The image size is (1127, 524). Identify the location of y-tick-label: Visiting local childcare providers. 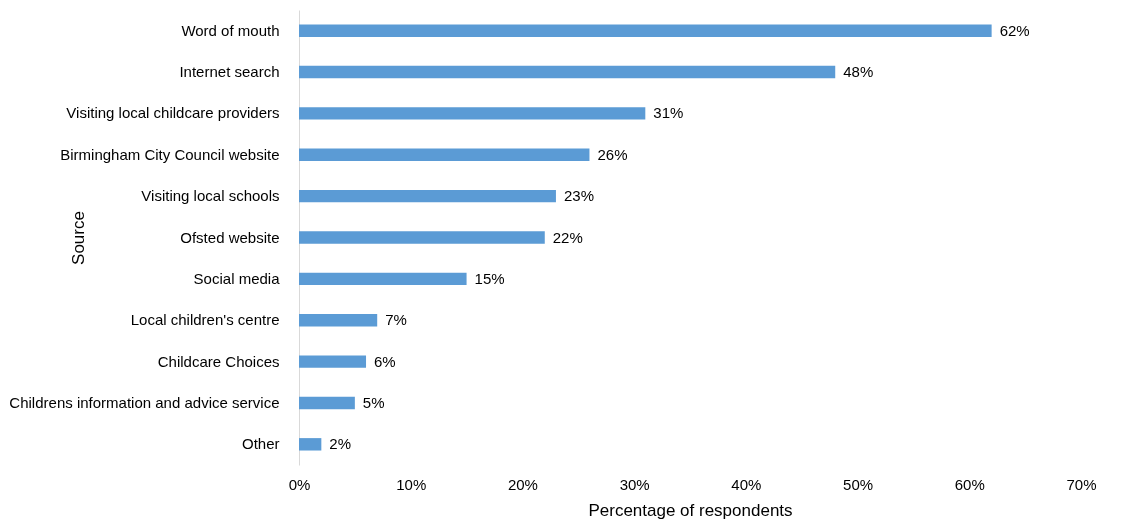
(173, 113).